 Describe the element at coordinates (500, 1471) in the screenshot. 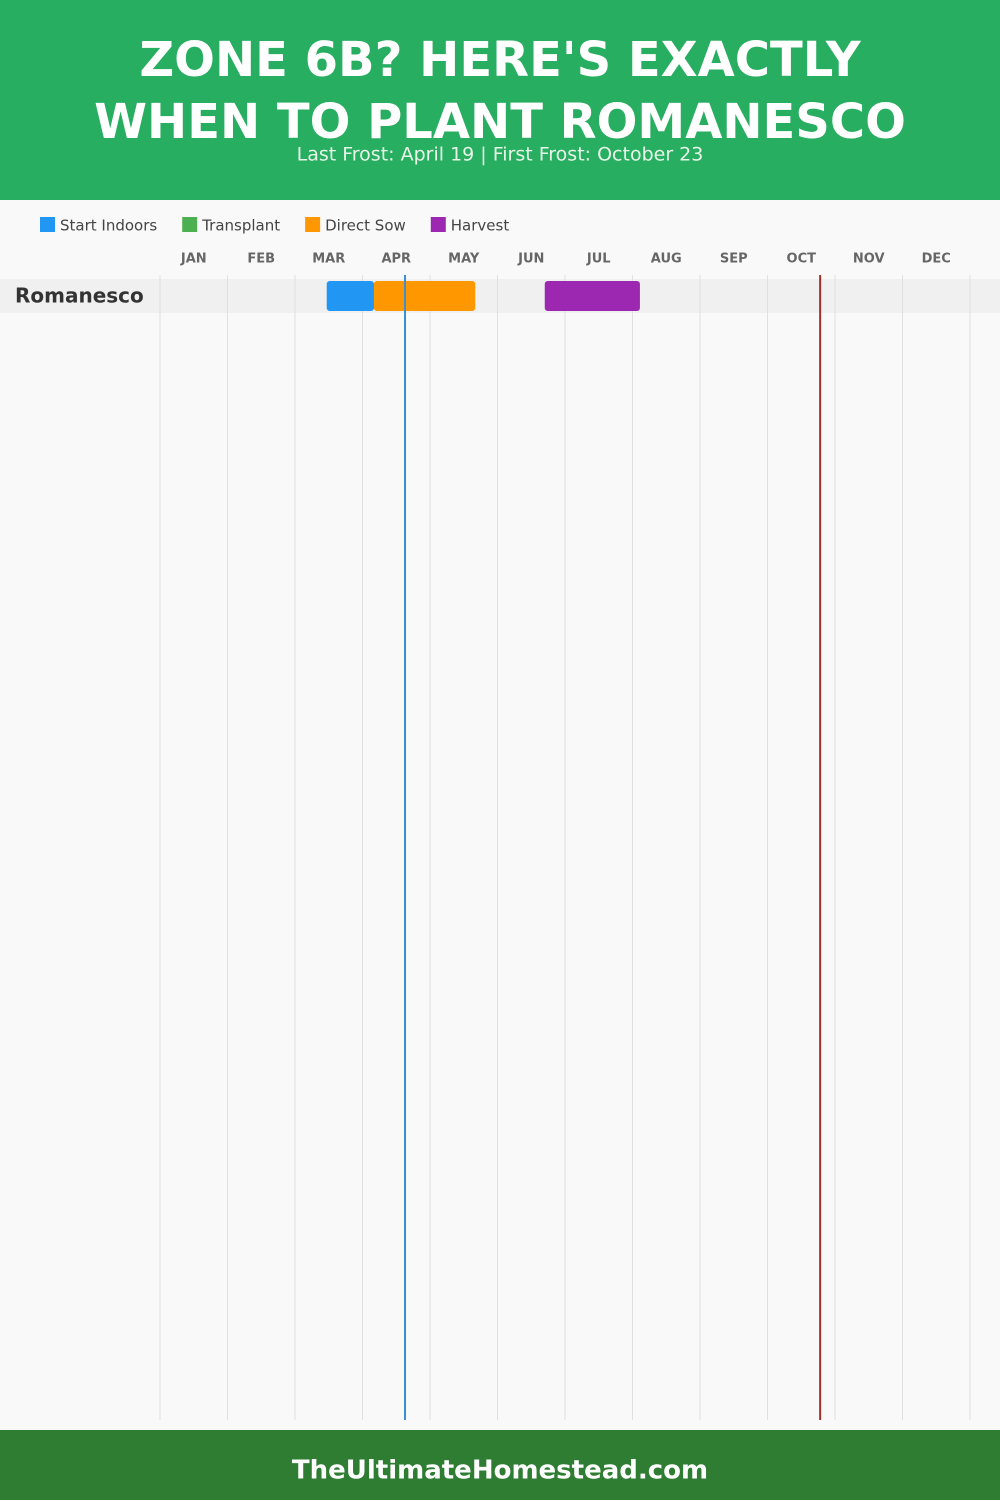

I see `footer: TheUltimateHomestead.com` at that location.